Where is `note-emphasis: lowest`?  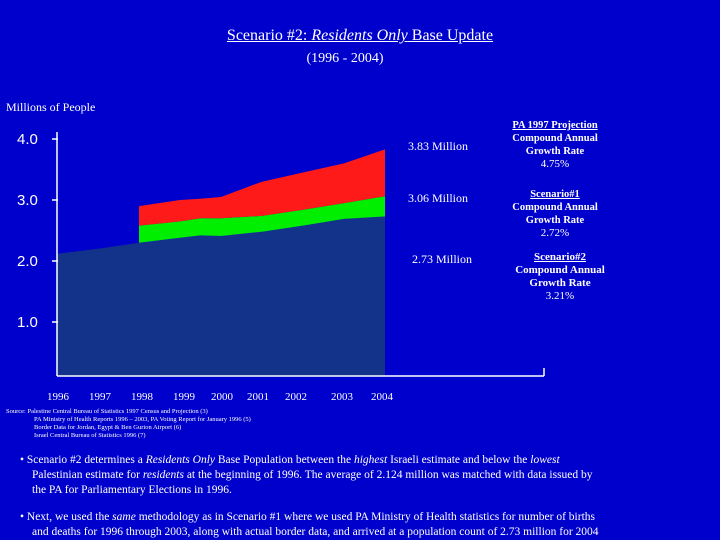
note-emphasis: lowest is located at coordinates (545, 460).